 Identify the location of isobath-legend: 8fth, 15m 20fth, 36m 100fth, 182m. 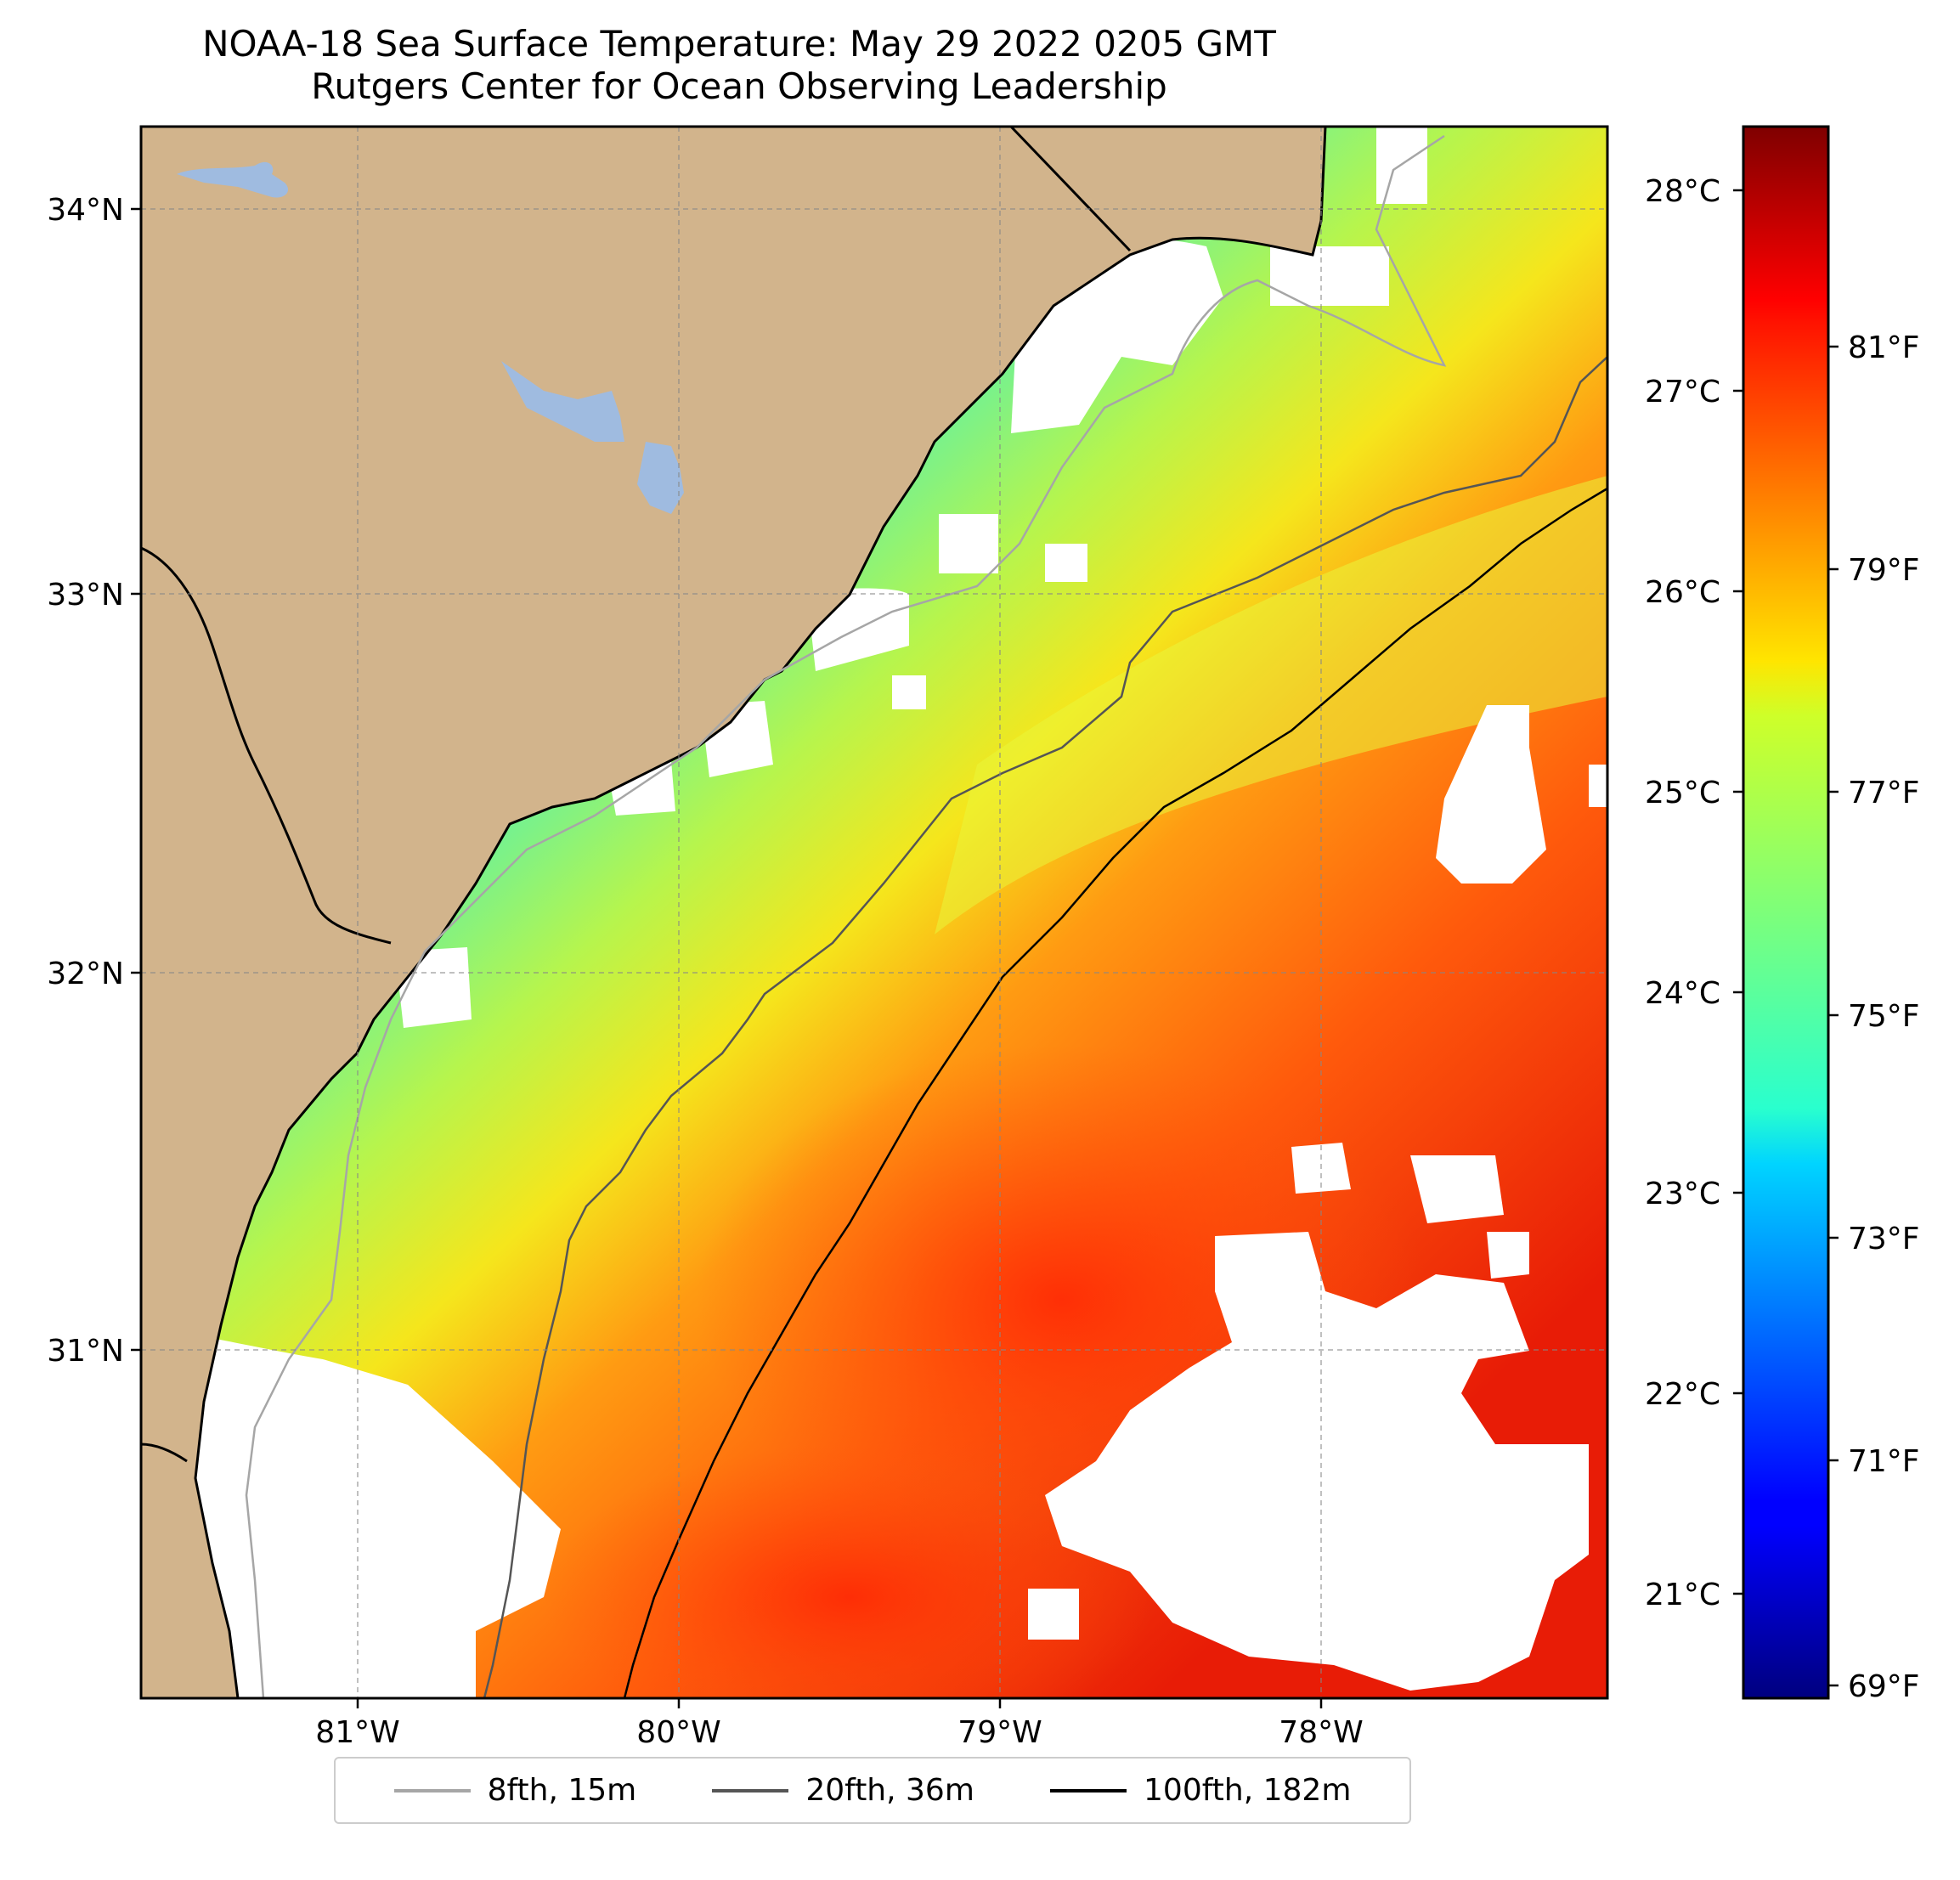
(873, 1790).